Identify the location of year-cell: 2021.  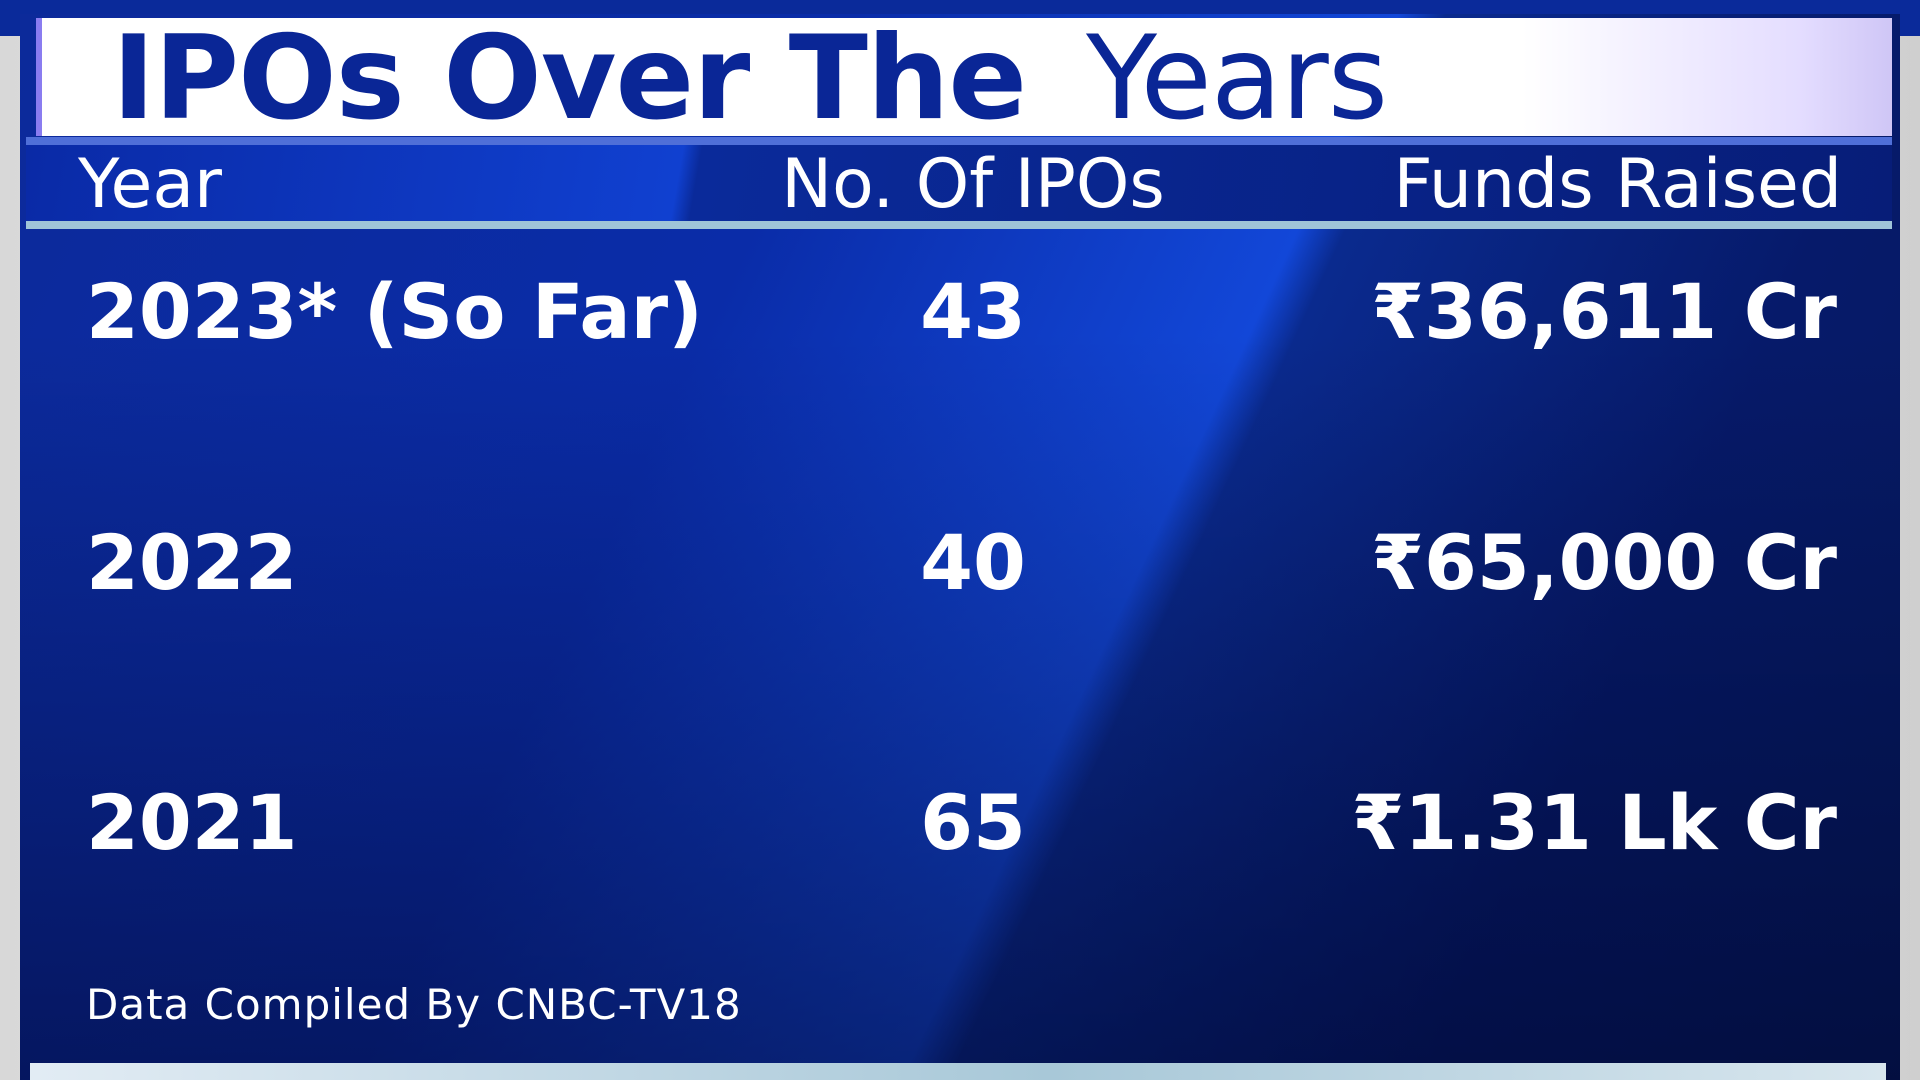
(192, 822).